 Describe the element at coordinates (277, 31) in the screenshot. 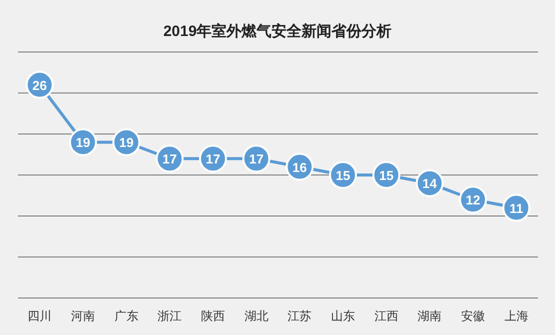

I see `chart-title: 2019年室外燃气安全新闻省份分析` at that location.